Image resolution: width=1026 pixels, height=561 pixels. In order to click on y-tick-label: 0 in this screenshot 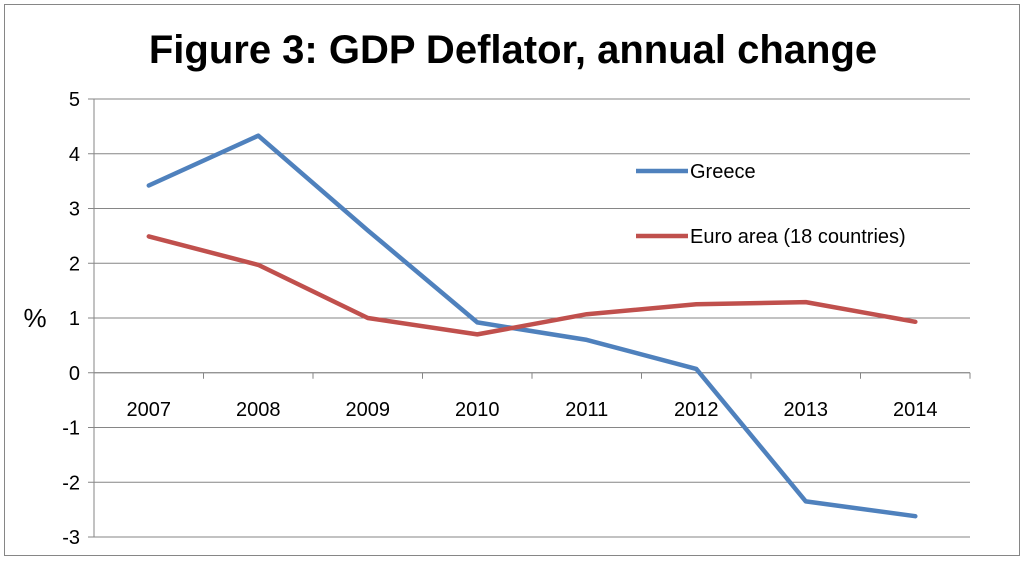, I will do `click(74, 374)`.